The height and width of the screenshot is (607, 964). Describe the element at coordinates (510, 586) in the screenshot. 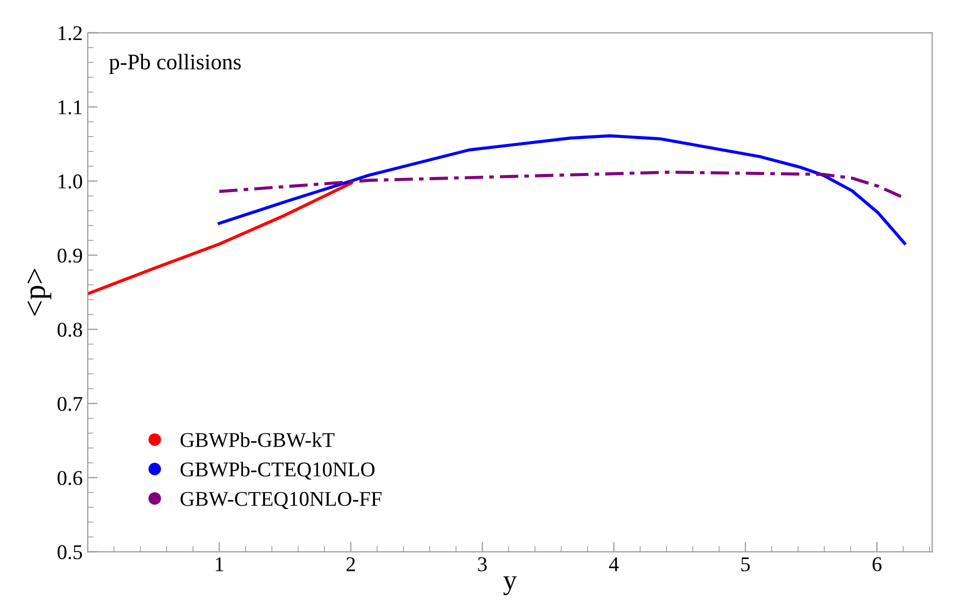

I see `x-axis-title: y` at that location.